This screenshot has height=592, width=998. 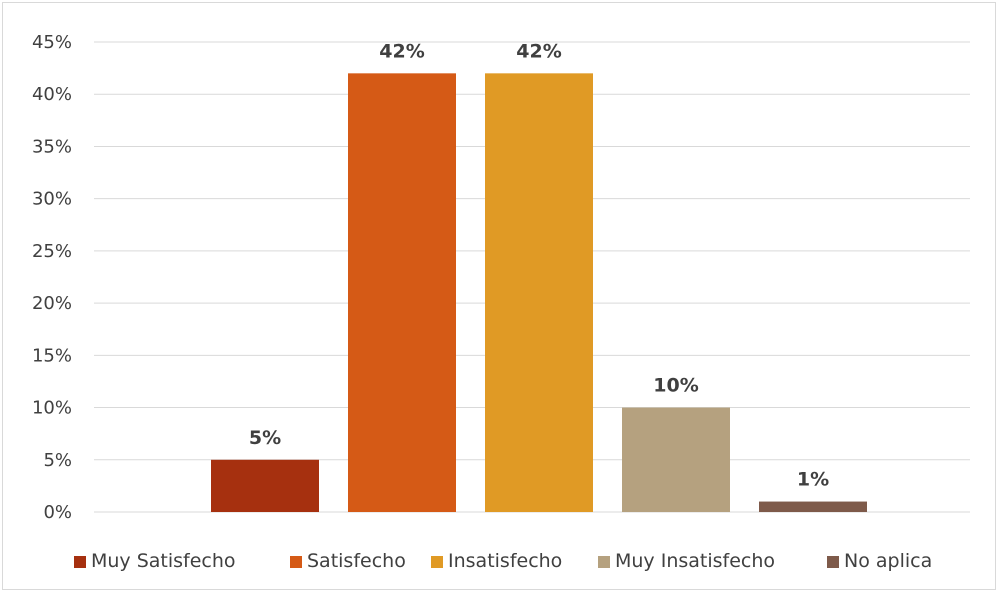 I want to click on legend-label: Satisfecho, so click(x=356, y=561).